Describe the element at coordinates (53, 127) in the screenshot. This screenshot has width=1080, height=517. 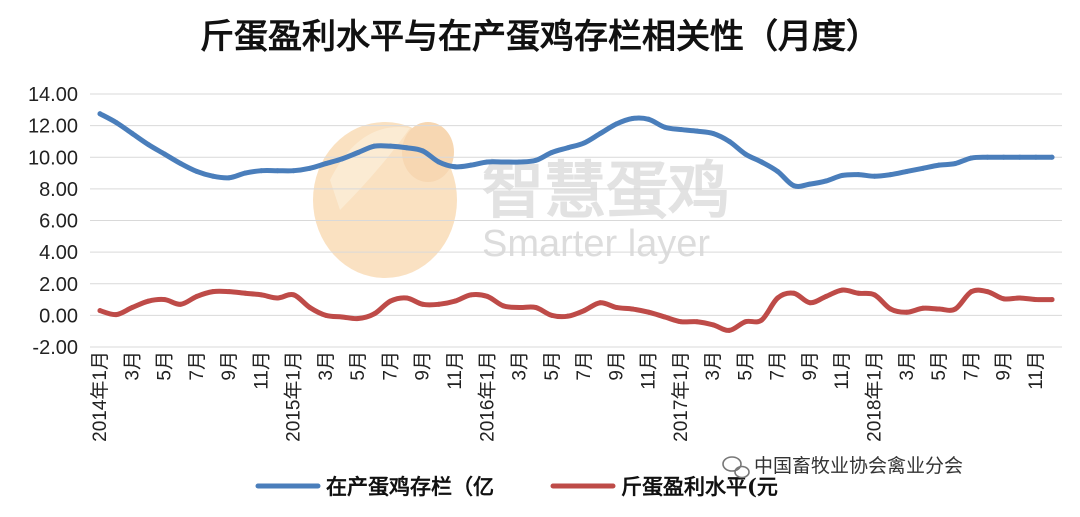
I see `y-tick-label: 12.00` at that location.